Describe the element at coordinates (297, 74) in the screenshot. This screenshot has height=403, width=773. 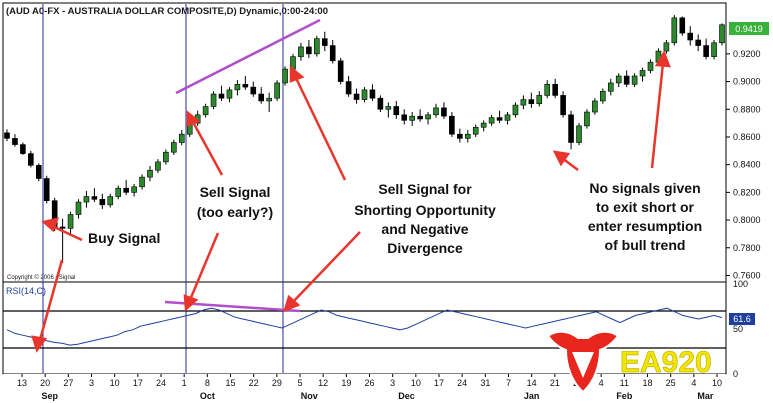
I see `arrow-divergence-price-head` at that location.